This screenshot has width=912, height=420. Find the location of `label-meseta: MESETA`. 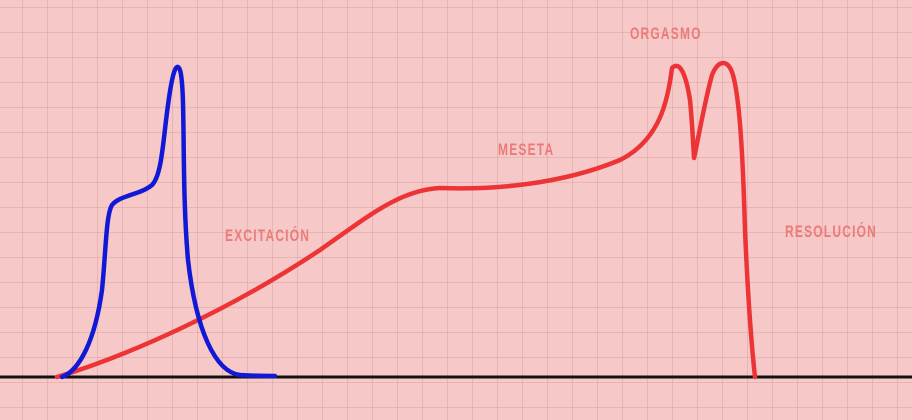

label-meseta: MESETA is located at coordinates (526, 149).